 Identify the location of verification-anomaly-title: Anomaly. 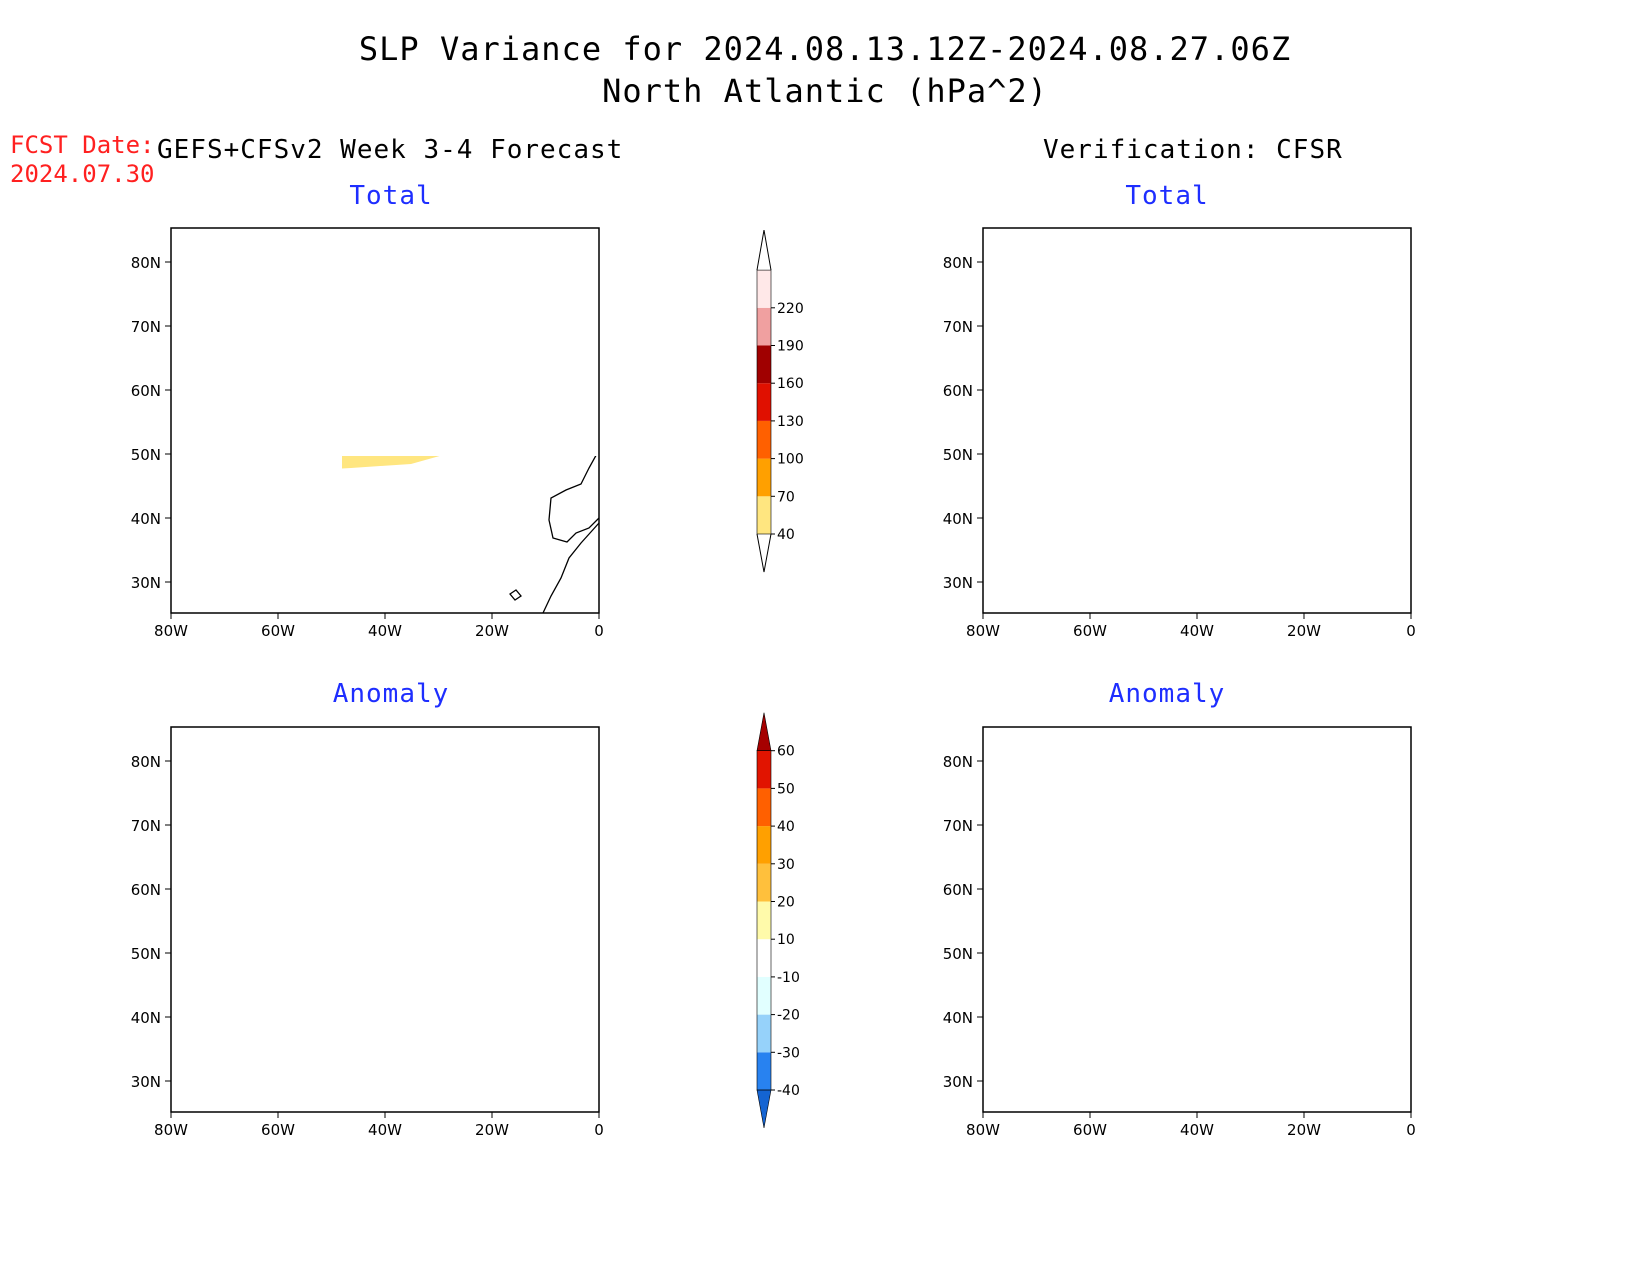
(1167, 694).